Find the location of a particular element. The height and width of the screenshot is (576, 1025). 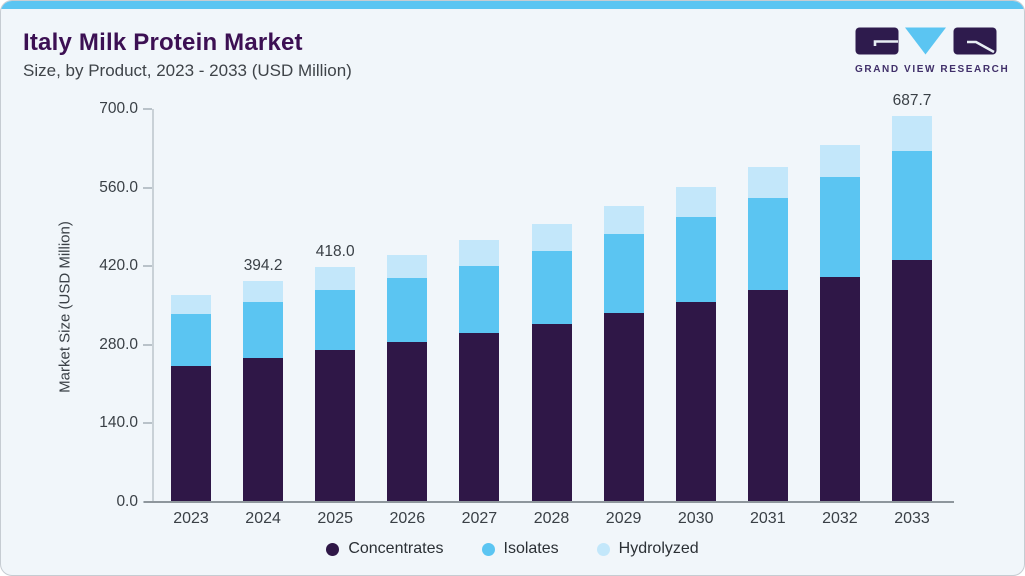

bar-segment-concentrates-2030 is located at coordinates (695, 402).